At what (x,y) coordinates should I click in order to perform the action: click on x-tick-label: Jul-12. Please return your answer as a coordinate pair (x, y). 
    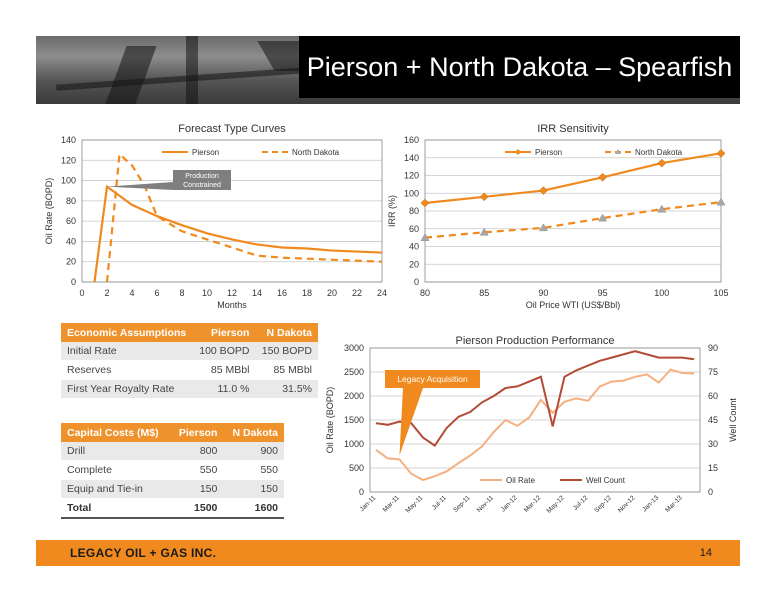
    Looking at the image, I should click on (581, 503).